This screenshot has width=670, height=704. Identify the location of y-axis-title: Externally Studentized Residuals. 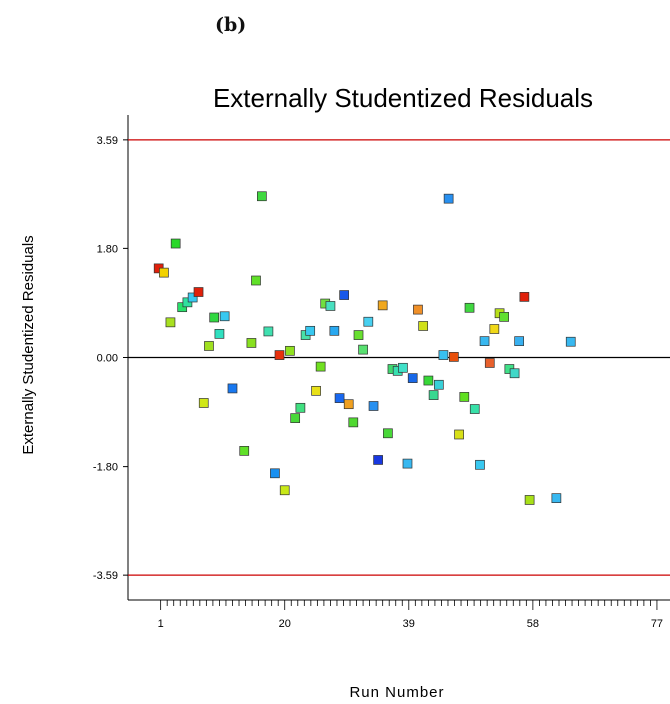
(28, 344).